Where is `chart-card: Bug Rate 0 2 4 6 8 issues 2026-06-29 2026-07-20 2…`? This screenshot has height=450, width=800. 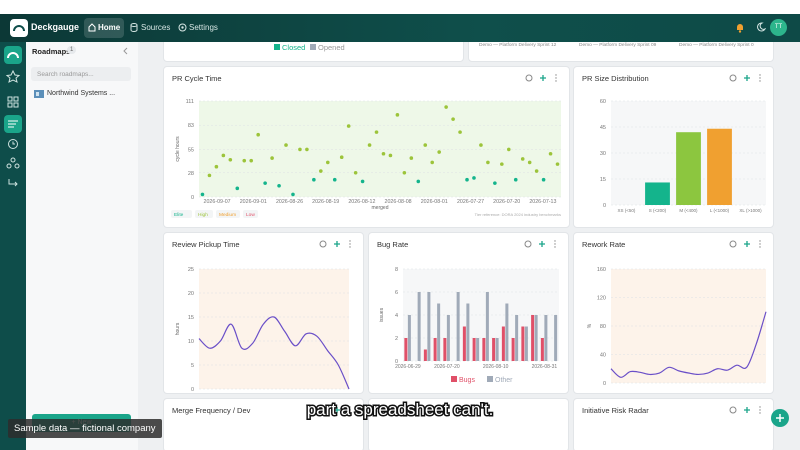
chart-card: Bug Rate 0 2 4 6 8 issues 2026-06-29 2026-07-20 2… is located at coordinates (468, 313).